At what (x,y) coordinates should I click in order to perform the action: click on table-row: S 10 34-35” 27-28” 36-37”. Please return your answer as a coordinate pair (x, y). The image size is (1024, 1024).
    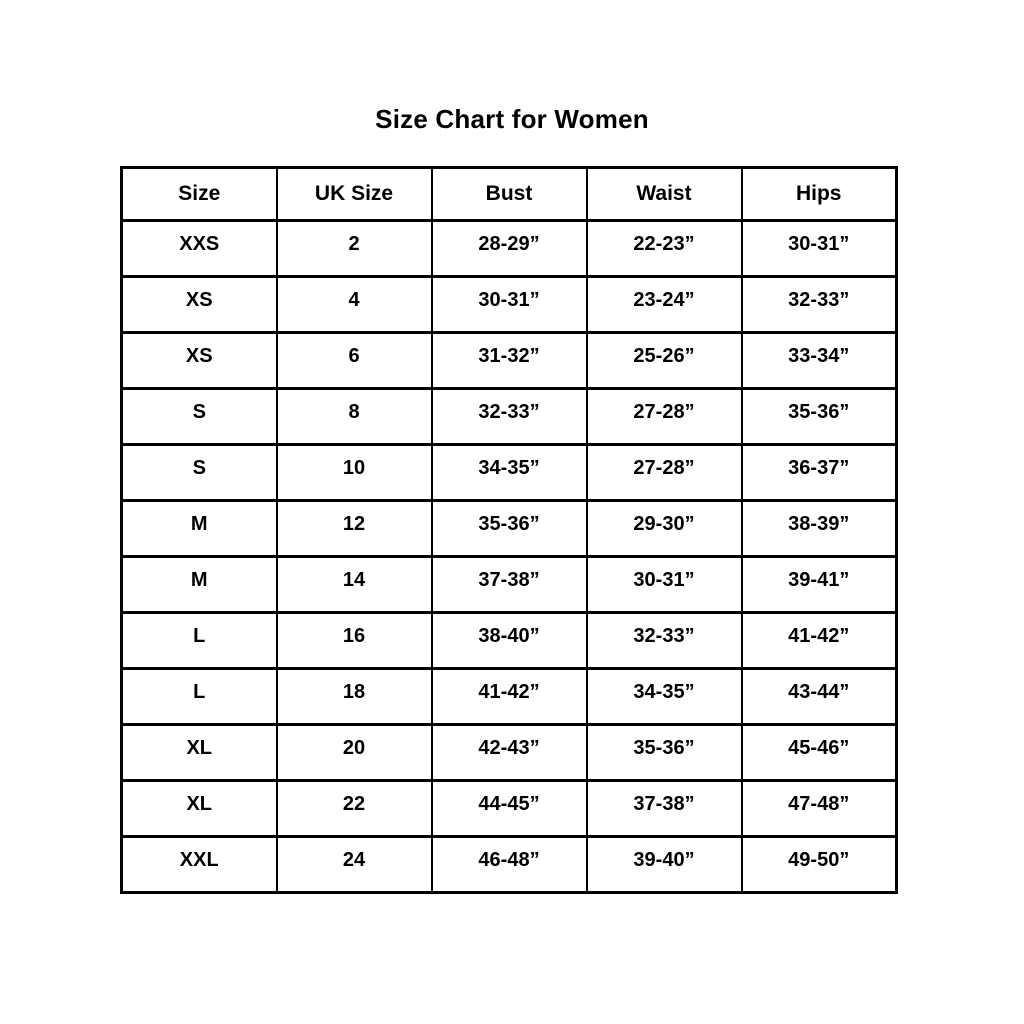
    Looking at the image, I should click on (509, 472).